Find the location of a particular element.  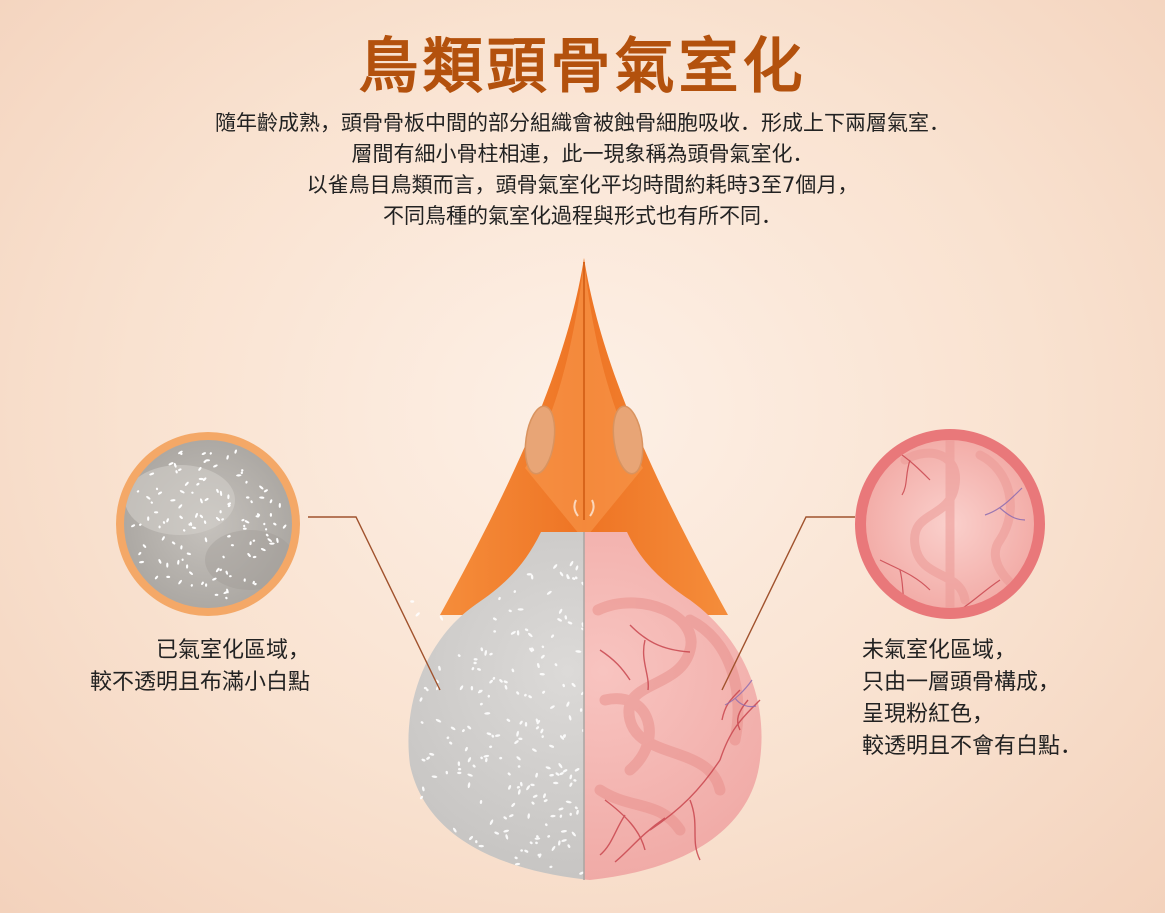

unpneumatized-magnifier is located at coordinates (950, 524).